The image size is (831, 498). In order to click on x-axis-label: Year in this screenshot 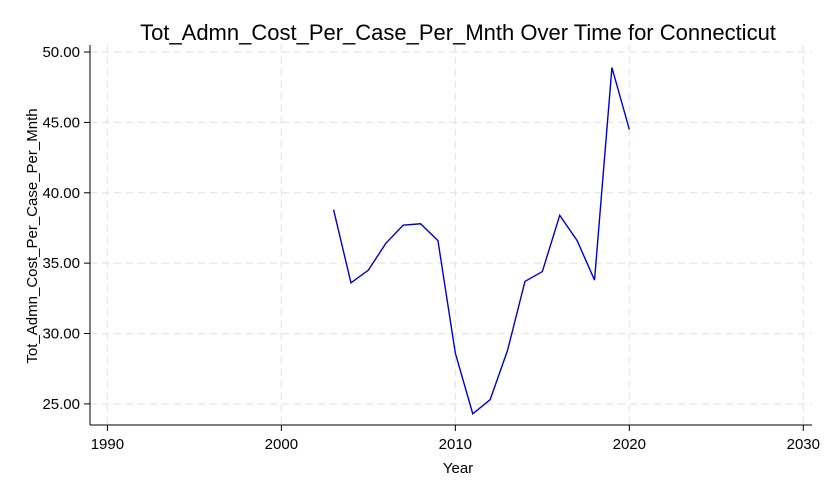, I will do `click(458, 468)`.